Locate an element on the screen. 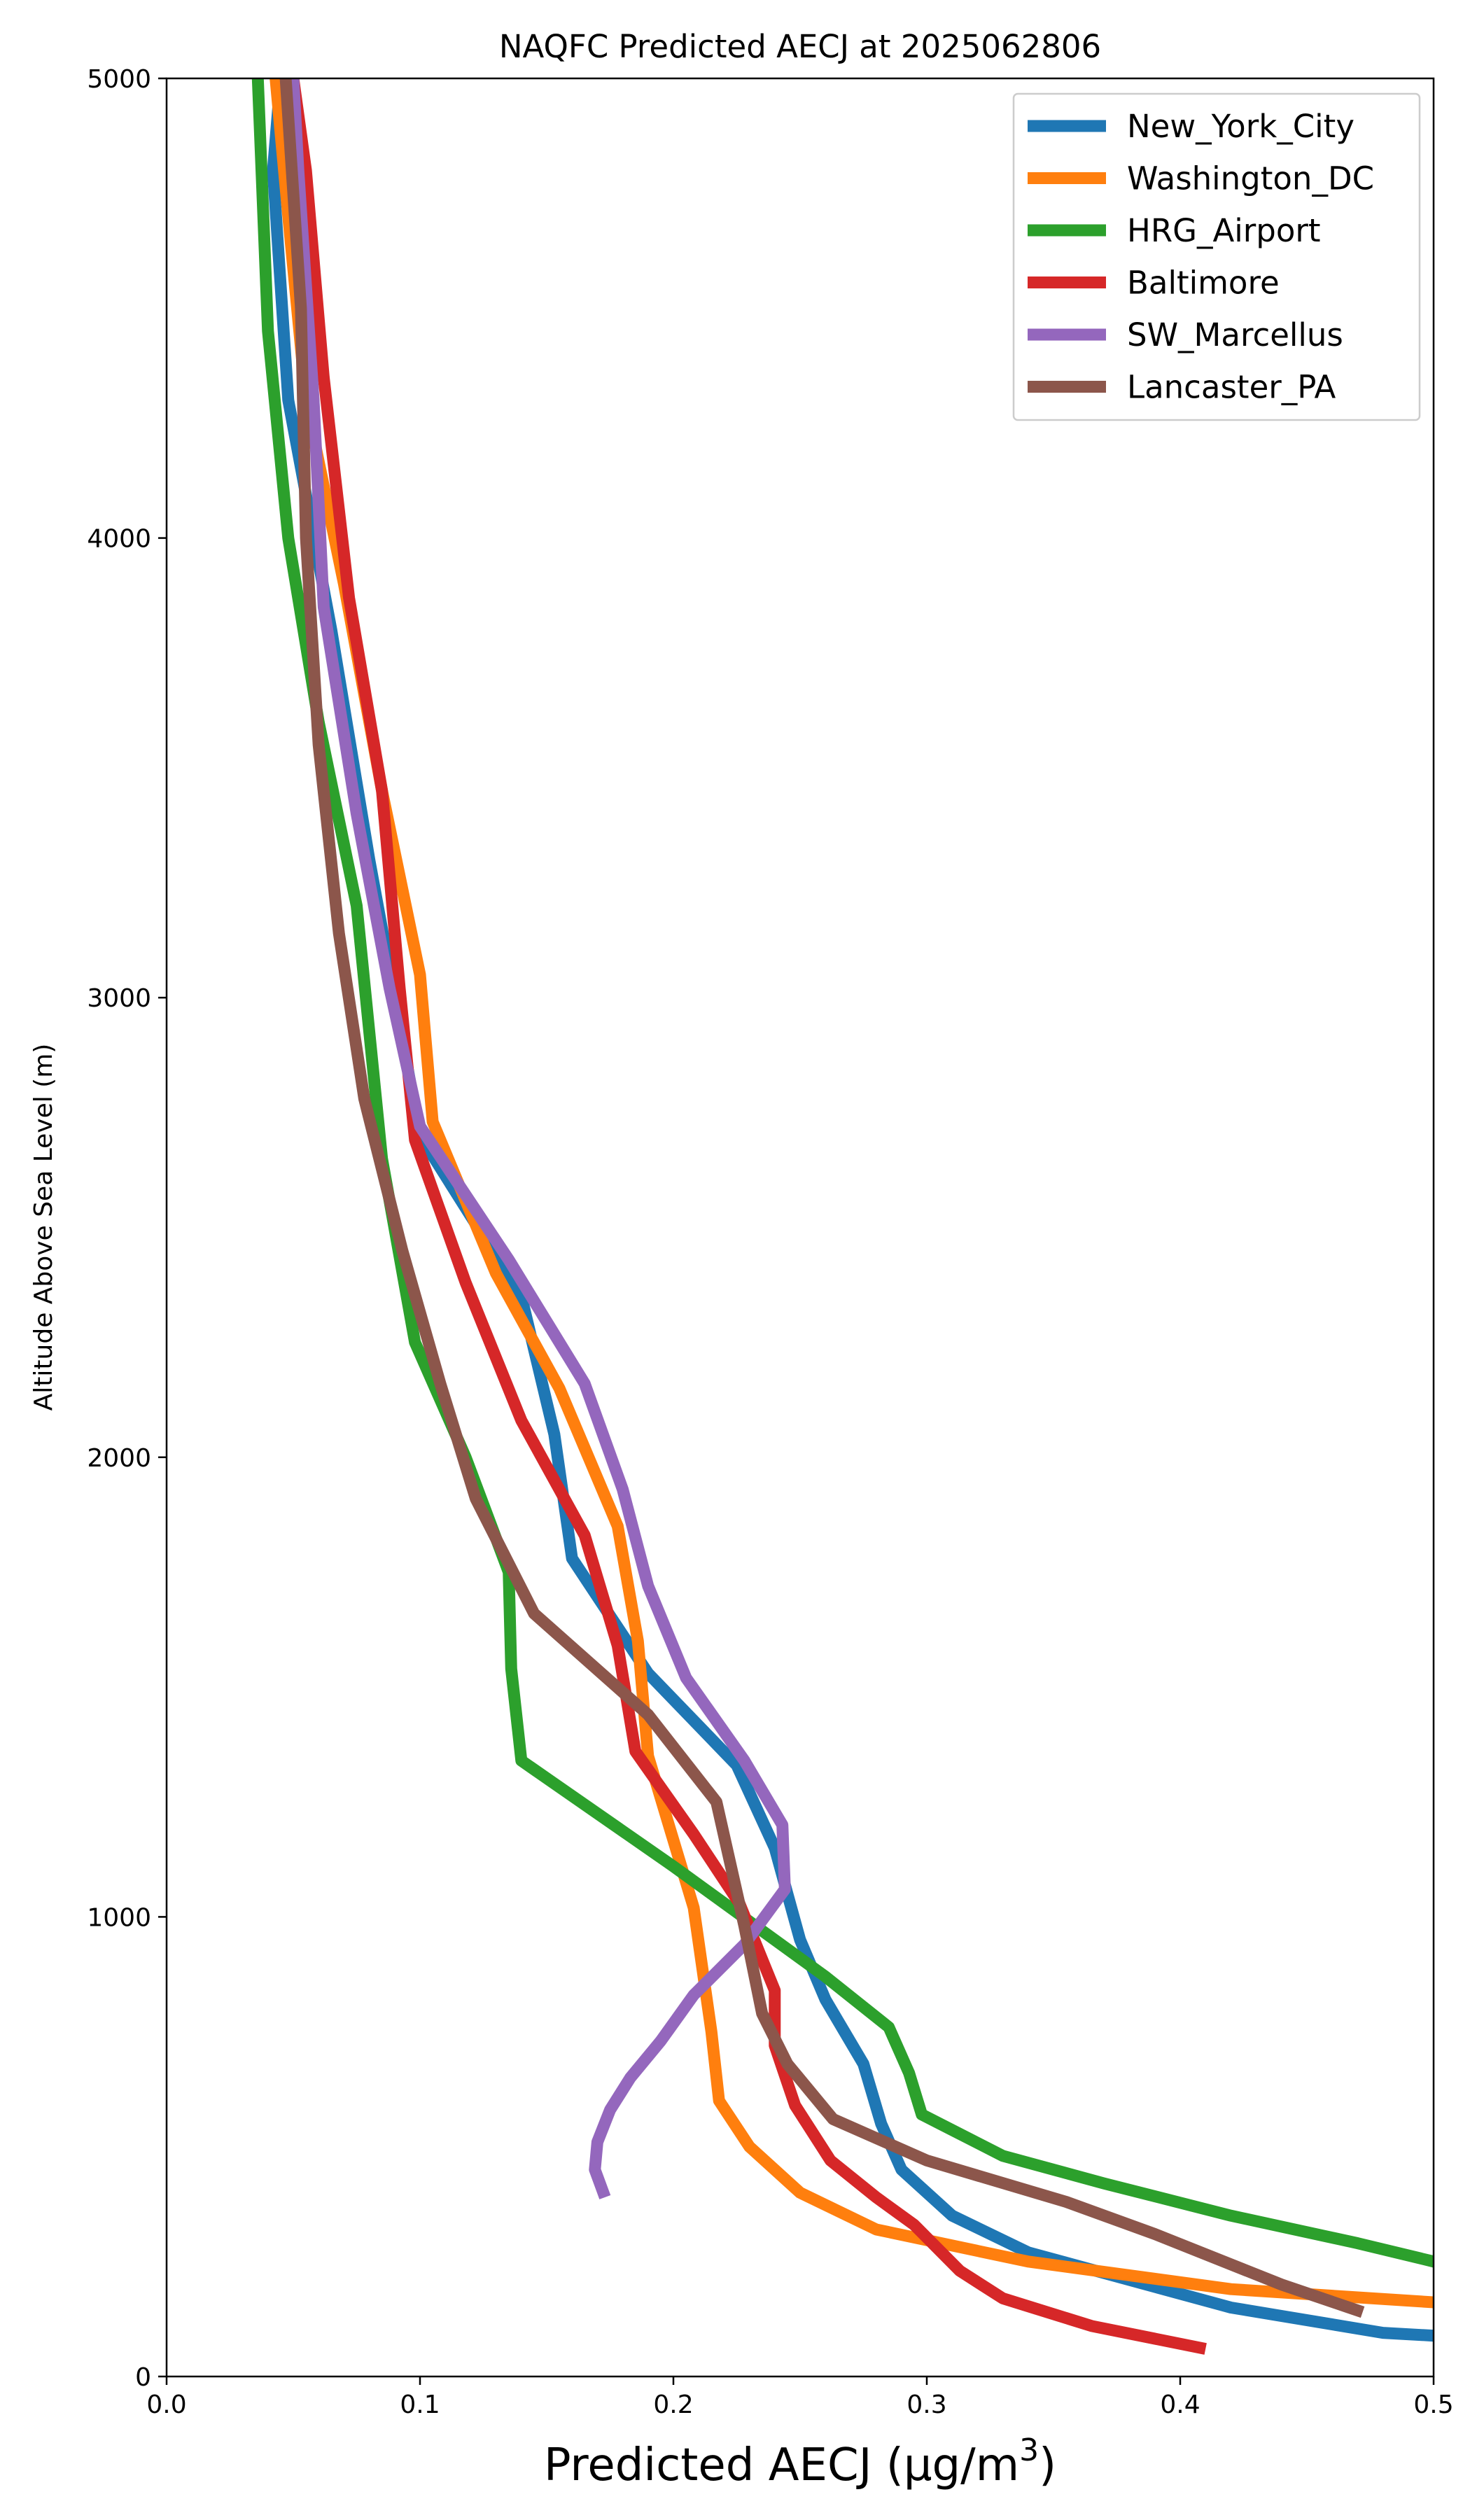  y-tick-label: 1000 is located at coordinates (119, 1917).